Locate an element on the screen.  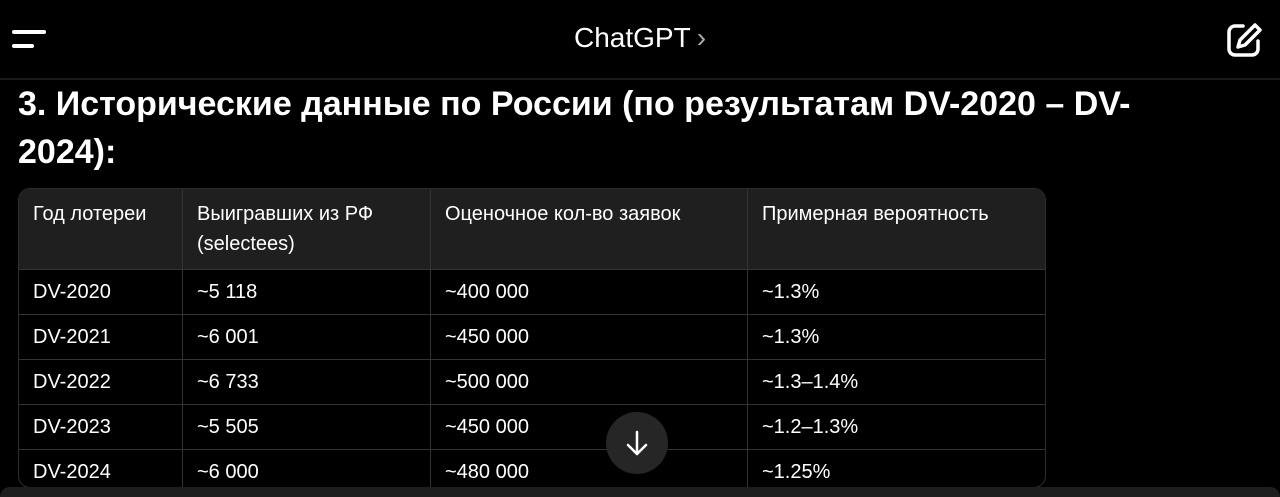
table-cell: DV-2021 is located at coordinates (101, 337).